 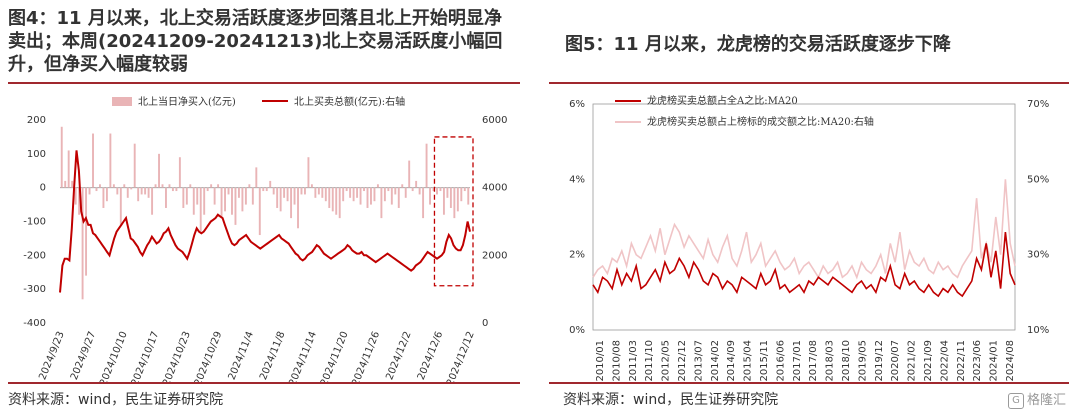 What do you see at coordinates (1038, 179) in the screenshot?
I see `right-y2axis-tick: 50%` at bounding box center [1038, 179].